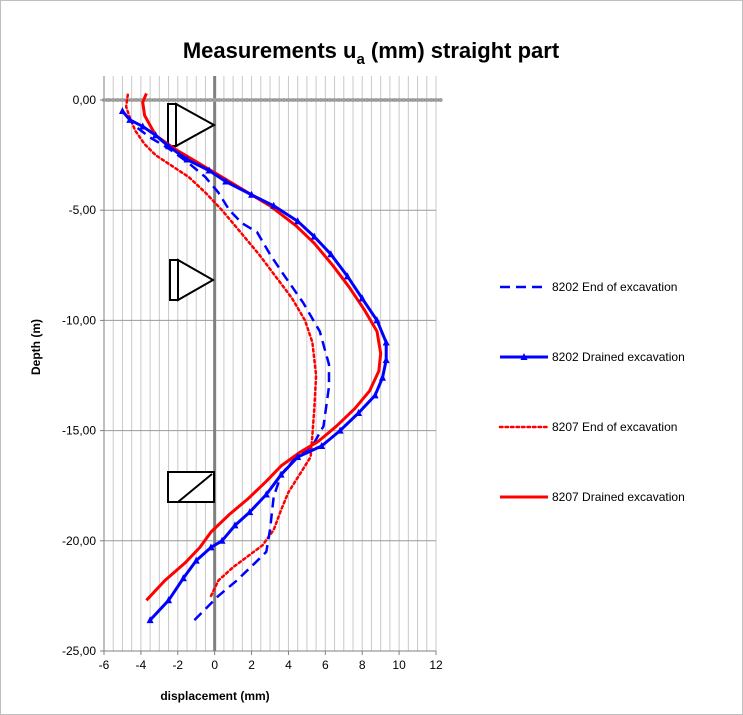  What do you see at coordinates (196, 125) in the screenshot?
I see `layer-symbol-1-triangle` at bounding box center [196, 125].